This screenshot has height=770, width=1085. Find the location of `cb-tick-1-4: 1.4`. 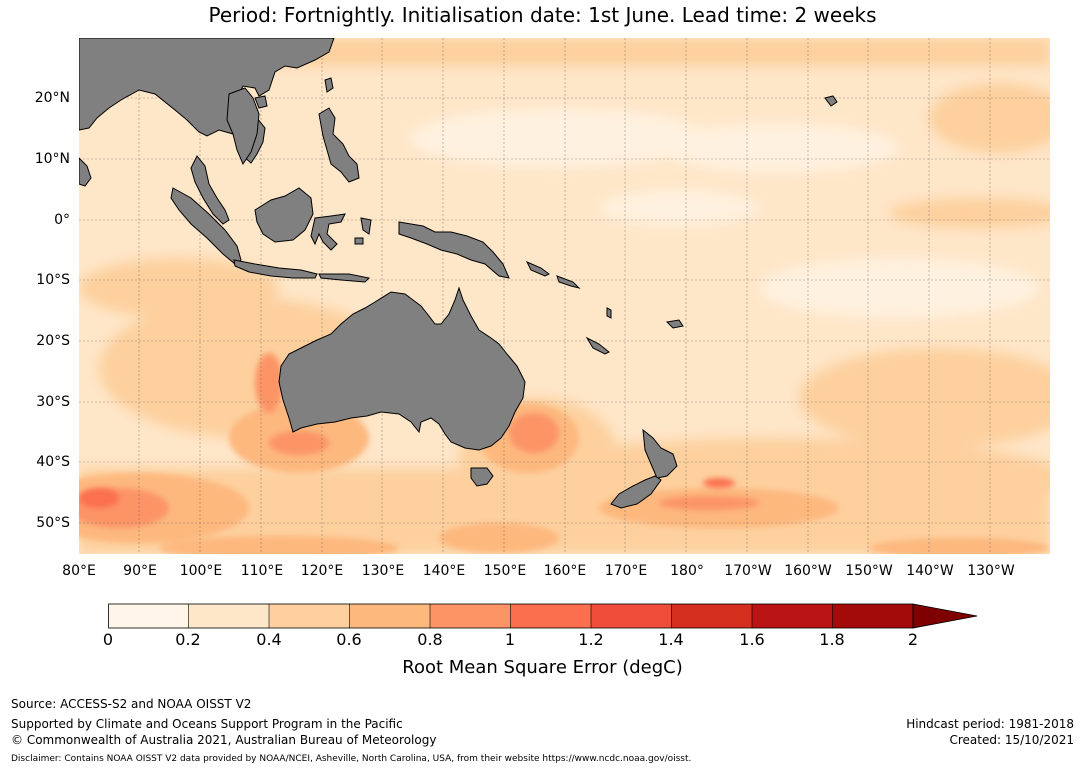

cb-tick-1-4: 1.4 is located at coordinates (671, 639).